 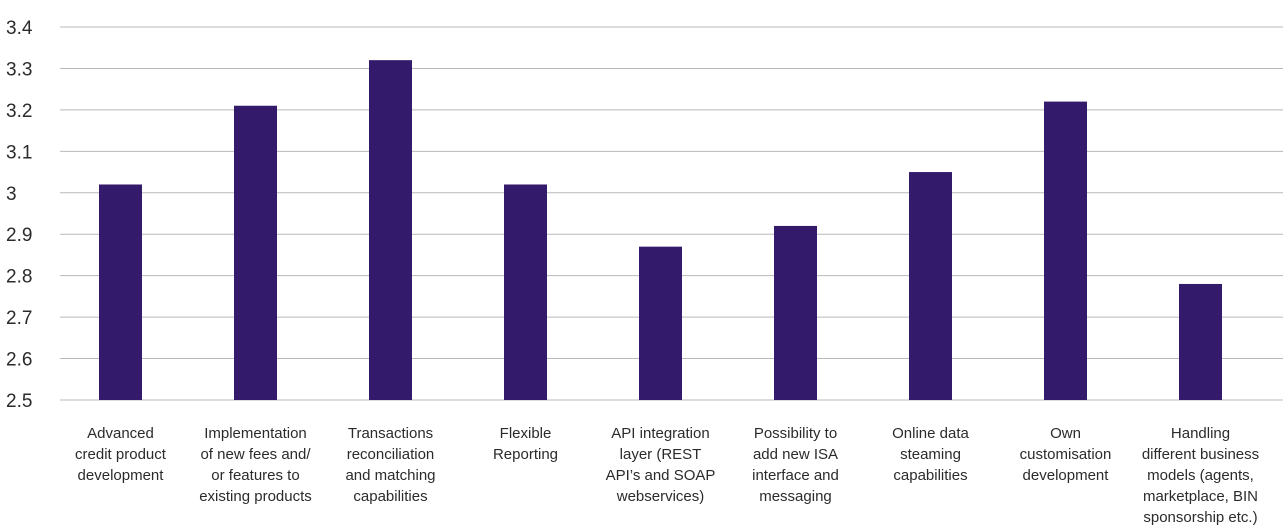 What do you see at coordinates (19, 277) in the screenshot?
I see `y-tick-label: 2.8` at bounding box center [19, 277].